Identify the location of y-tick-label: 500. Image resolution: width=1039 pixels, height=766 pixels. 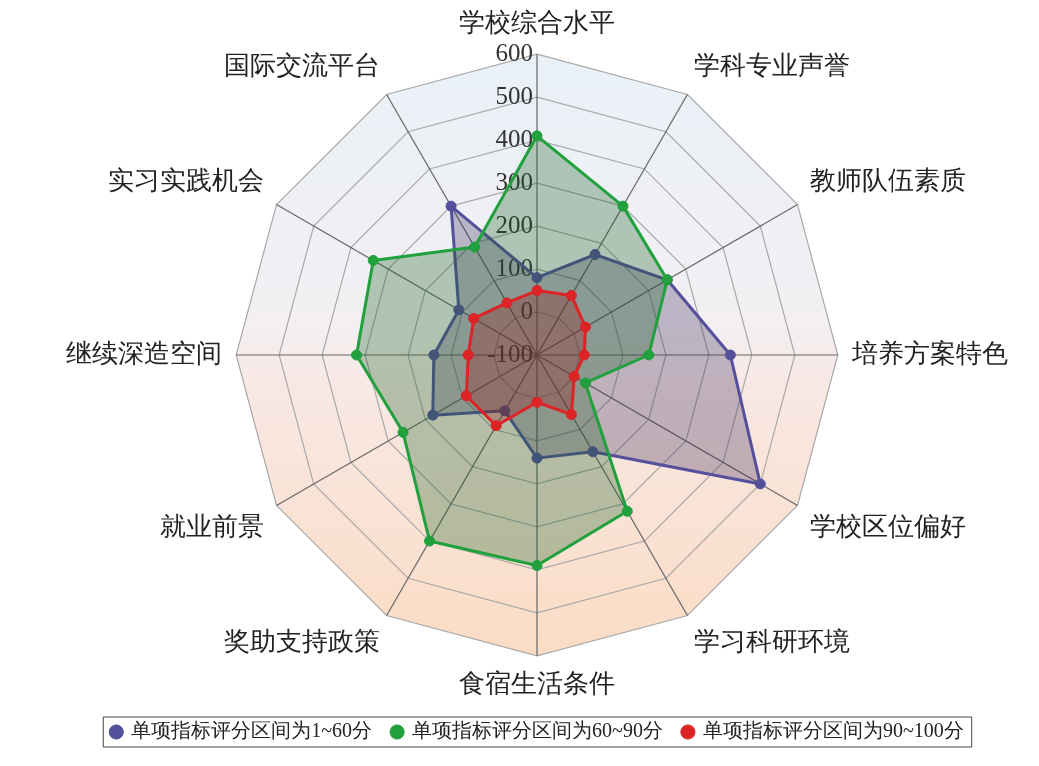
(514, 95).